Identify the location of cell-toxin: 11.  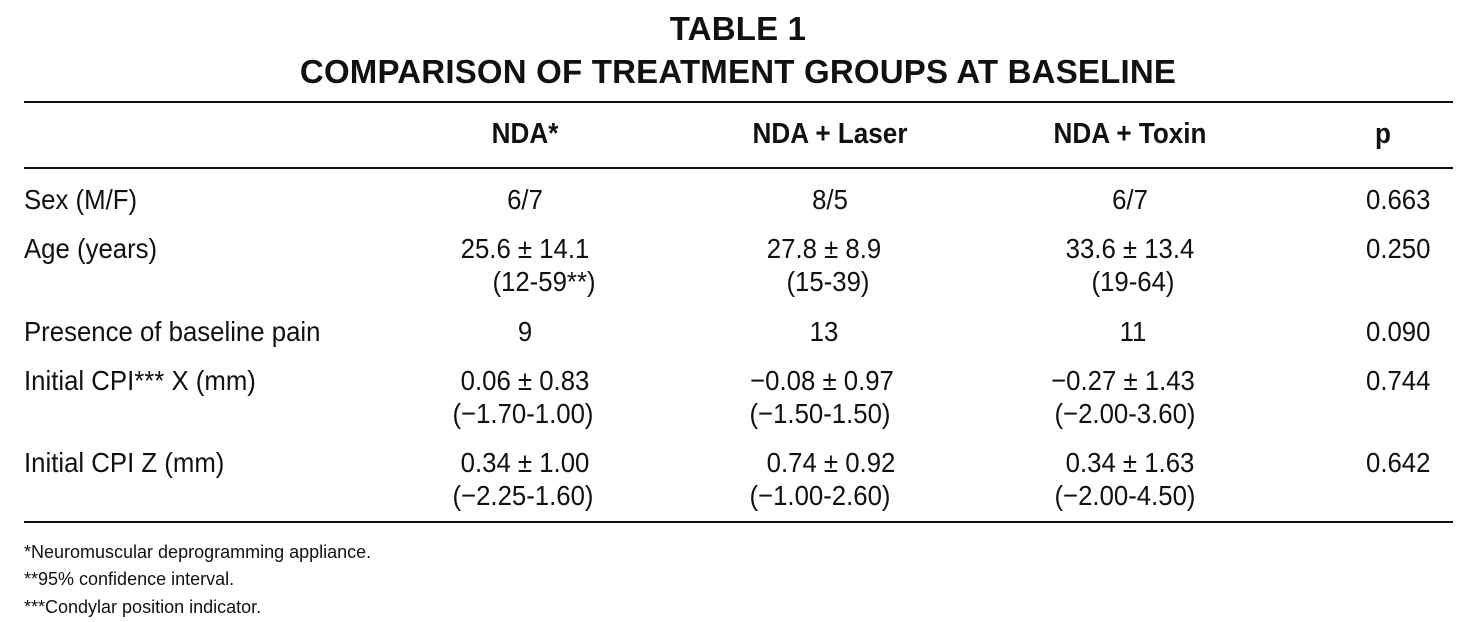
(1133, 331).